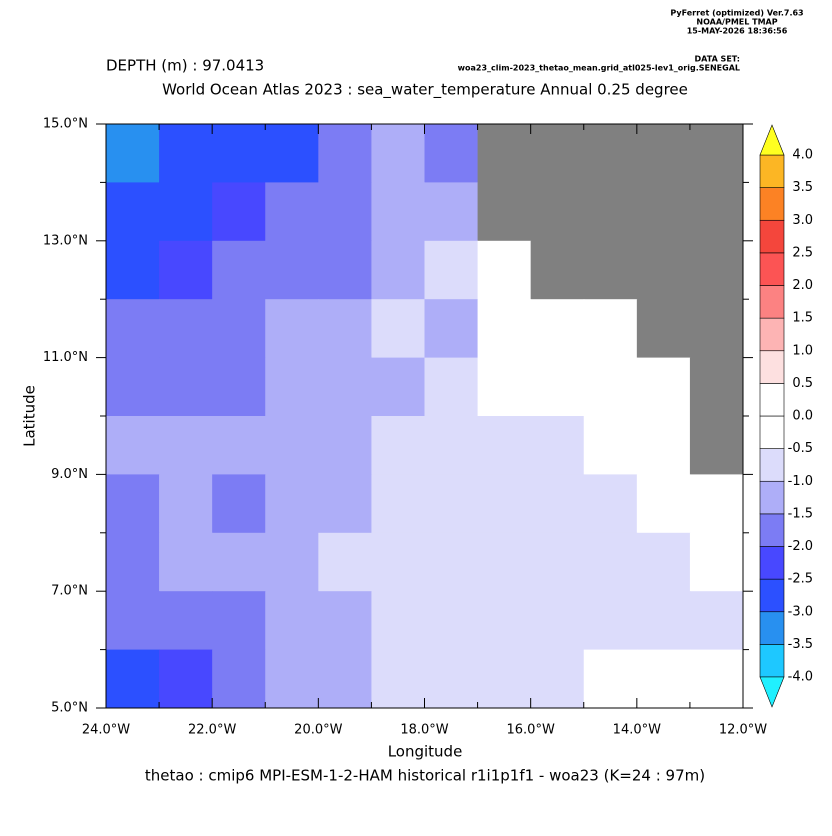 This screenshot has width=832, height=836. Describe the element at coordinates (802, 155) in the screenshot. I see `colorbar-label: 4.0` at that location.